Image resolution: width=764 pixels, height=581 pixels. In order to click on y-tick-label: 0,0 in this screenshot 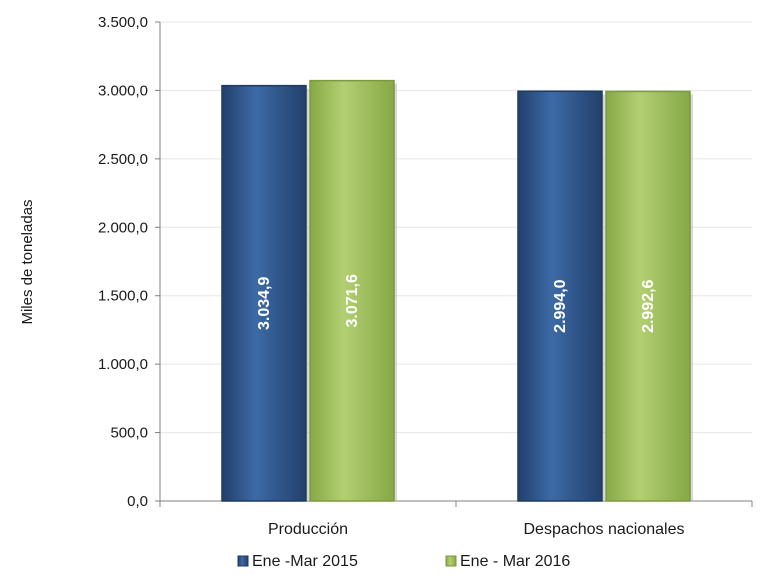, I will do `click(137, 501)`.